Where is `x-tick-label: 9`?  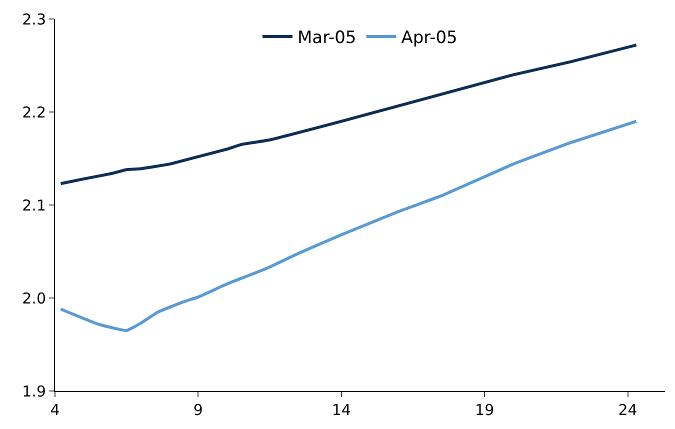 x-tick-label: 9 is located at coordinates (198, 410).